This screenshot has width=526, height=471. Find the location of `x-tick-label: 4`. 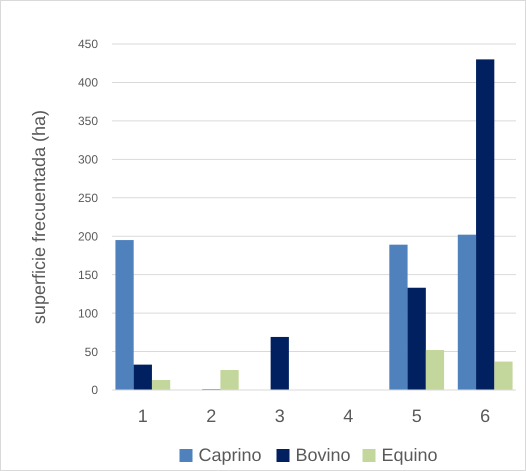

x-tick-label: 4 is located at coordinates (348, 416).